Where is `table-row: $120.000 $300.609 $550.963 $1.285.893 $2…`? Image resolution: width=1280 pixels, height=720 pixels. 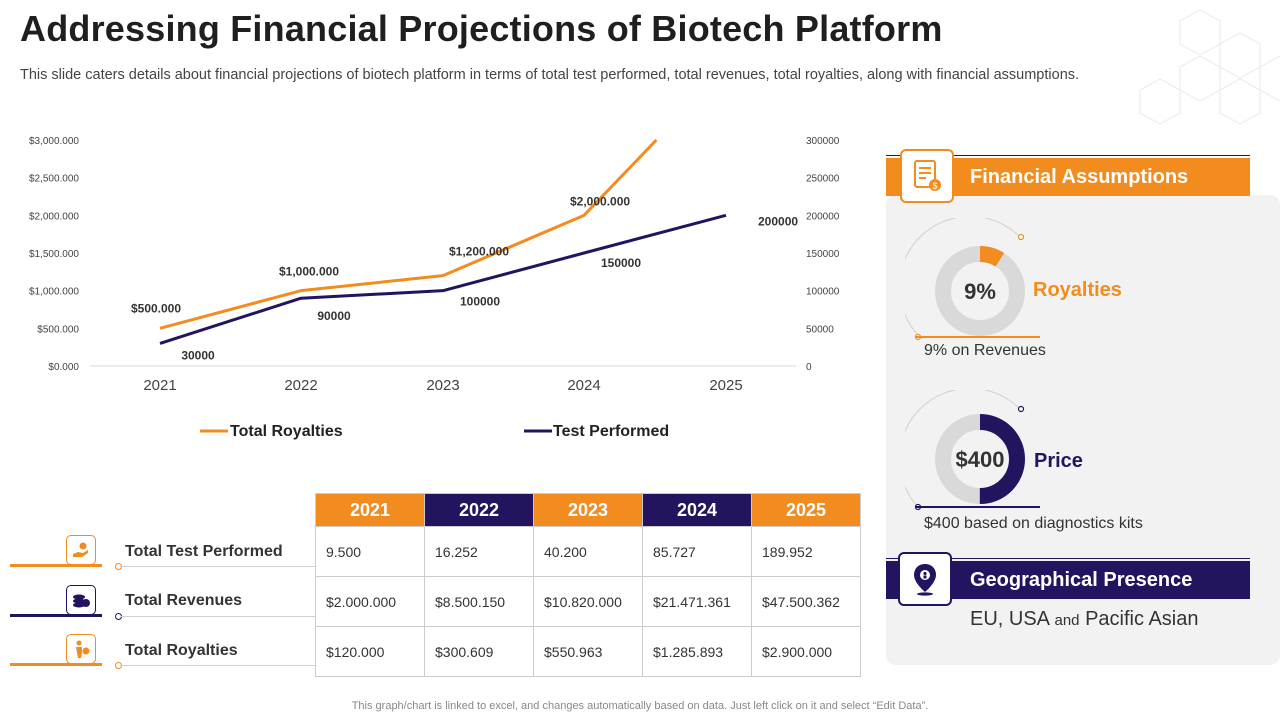
table-row: $120.000 $300.609 $550.963 $1.285.893 $2… is located at coordinates (588, 651).